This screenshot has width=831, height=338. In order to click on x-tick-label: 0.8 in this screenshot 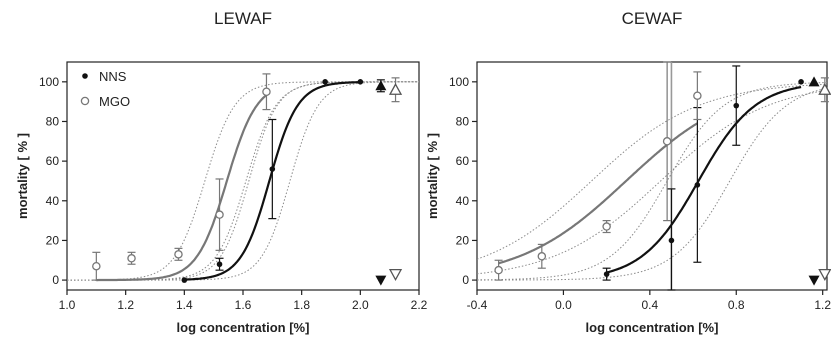, I will do `click(736, 305)`.